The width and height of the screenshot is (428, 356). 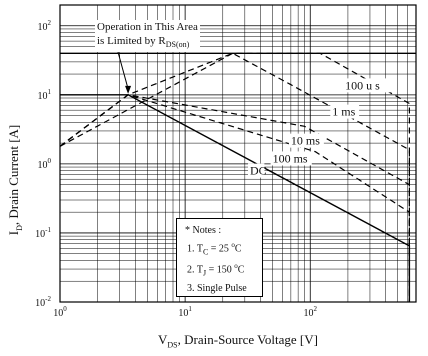 What do you see at coordinates (60, 312) in the screenshot?
I see `x-tick-label: 10⁰` at bounding box center [60, 312].